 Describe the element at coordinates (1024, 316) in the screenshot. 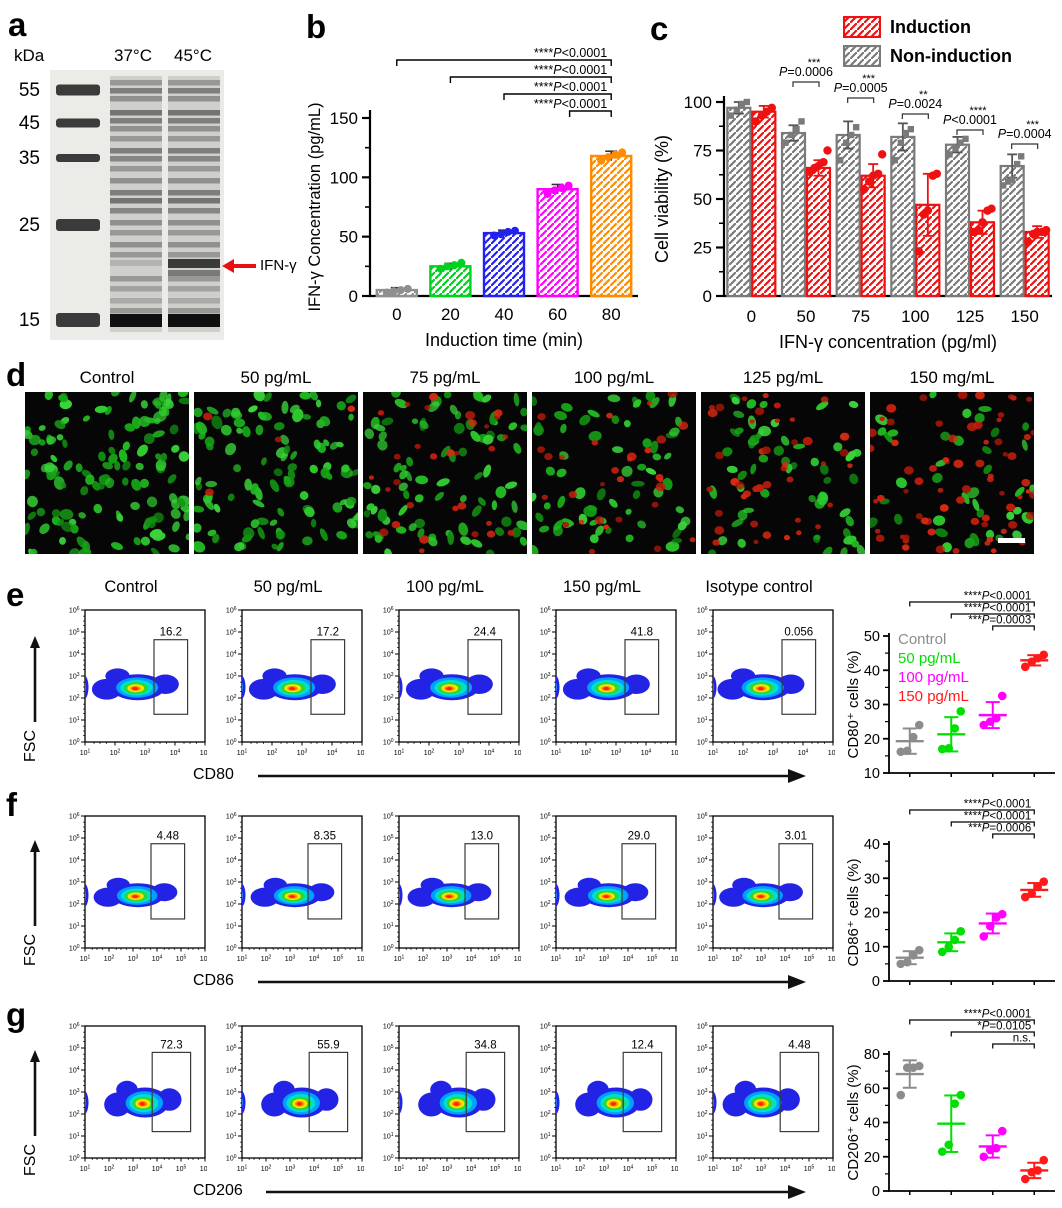

I see `svg-text: 150` at that location.